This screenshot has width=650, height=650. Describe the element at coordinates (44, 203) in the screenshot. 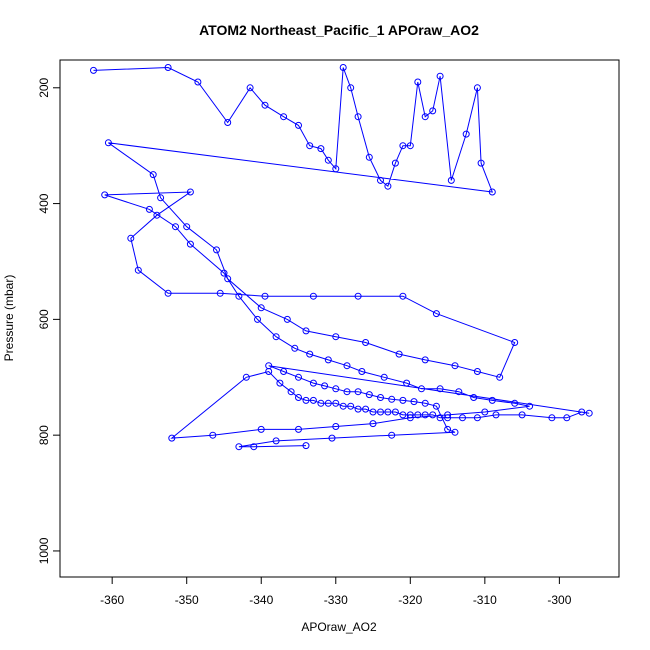

I see `y-tick-label: 400` at that location.